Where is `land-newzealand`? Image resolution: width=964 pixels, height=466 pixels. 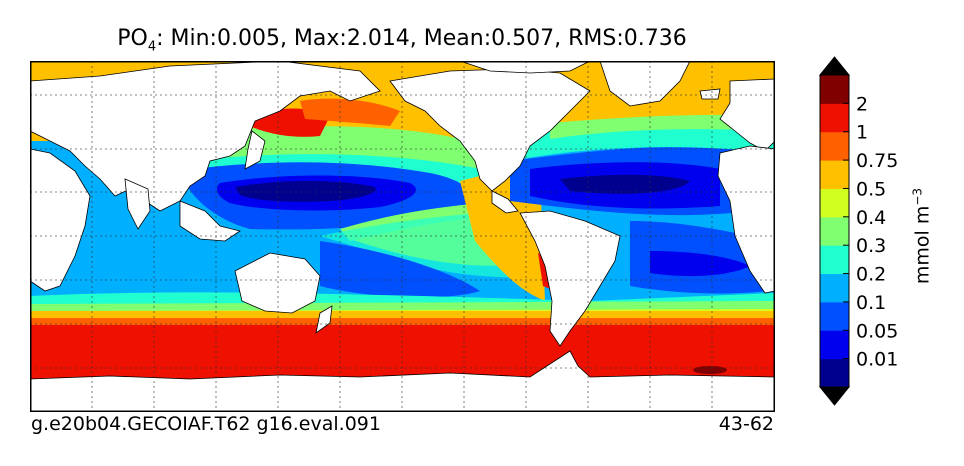 land-newzealand is located at coordinates (324, 319).